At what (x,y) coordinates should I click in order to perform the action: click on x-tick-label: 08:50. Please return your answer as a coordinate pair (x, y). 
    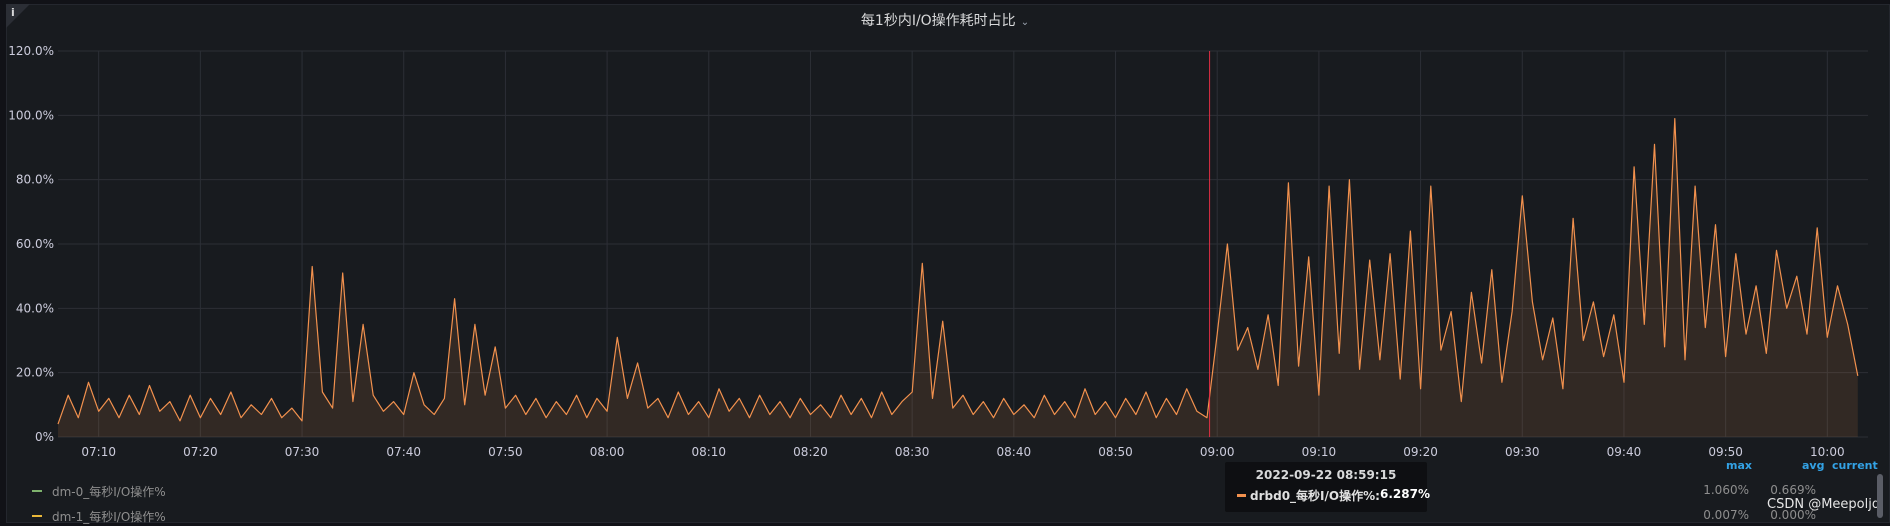
    Looking at the image, I should click on (1115, 452).